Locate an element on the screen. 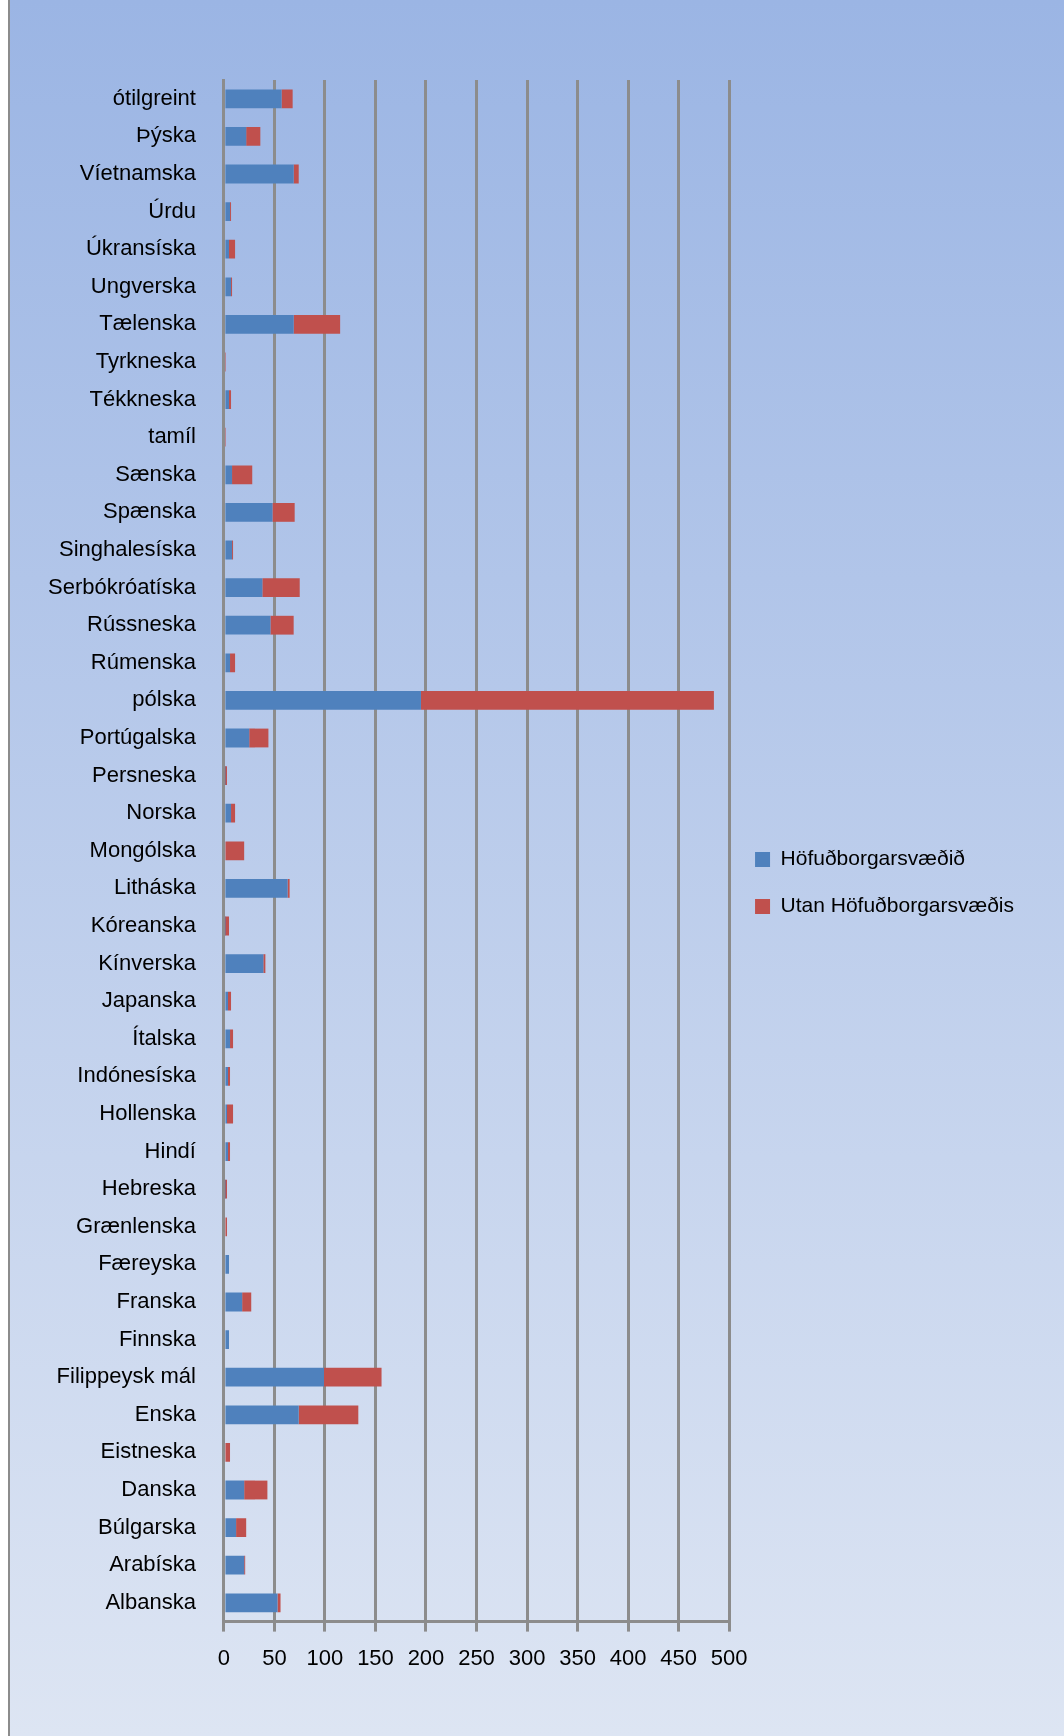 The image size is (1064, 1736). y-tick-label: Serbókróatíska is located at coordinates (122, 586).